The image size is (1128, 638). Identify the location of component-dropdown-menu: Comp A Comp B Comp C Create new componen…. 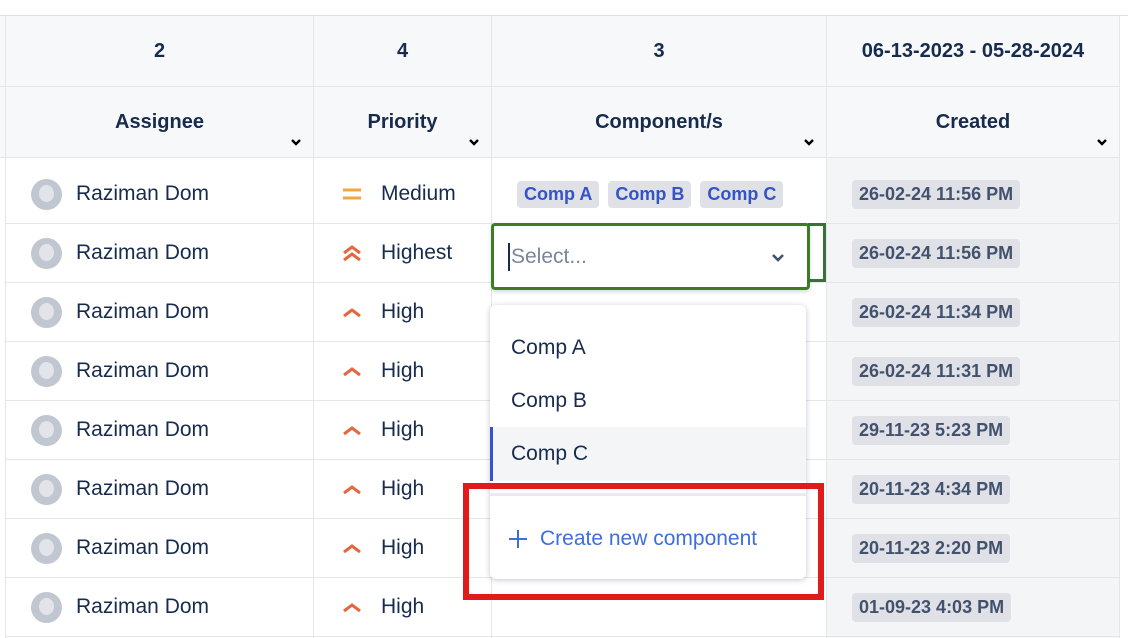
(648, 442).